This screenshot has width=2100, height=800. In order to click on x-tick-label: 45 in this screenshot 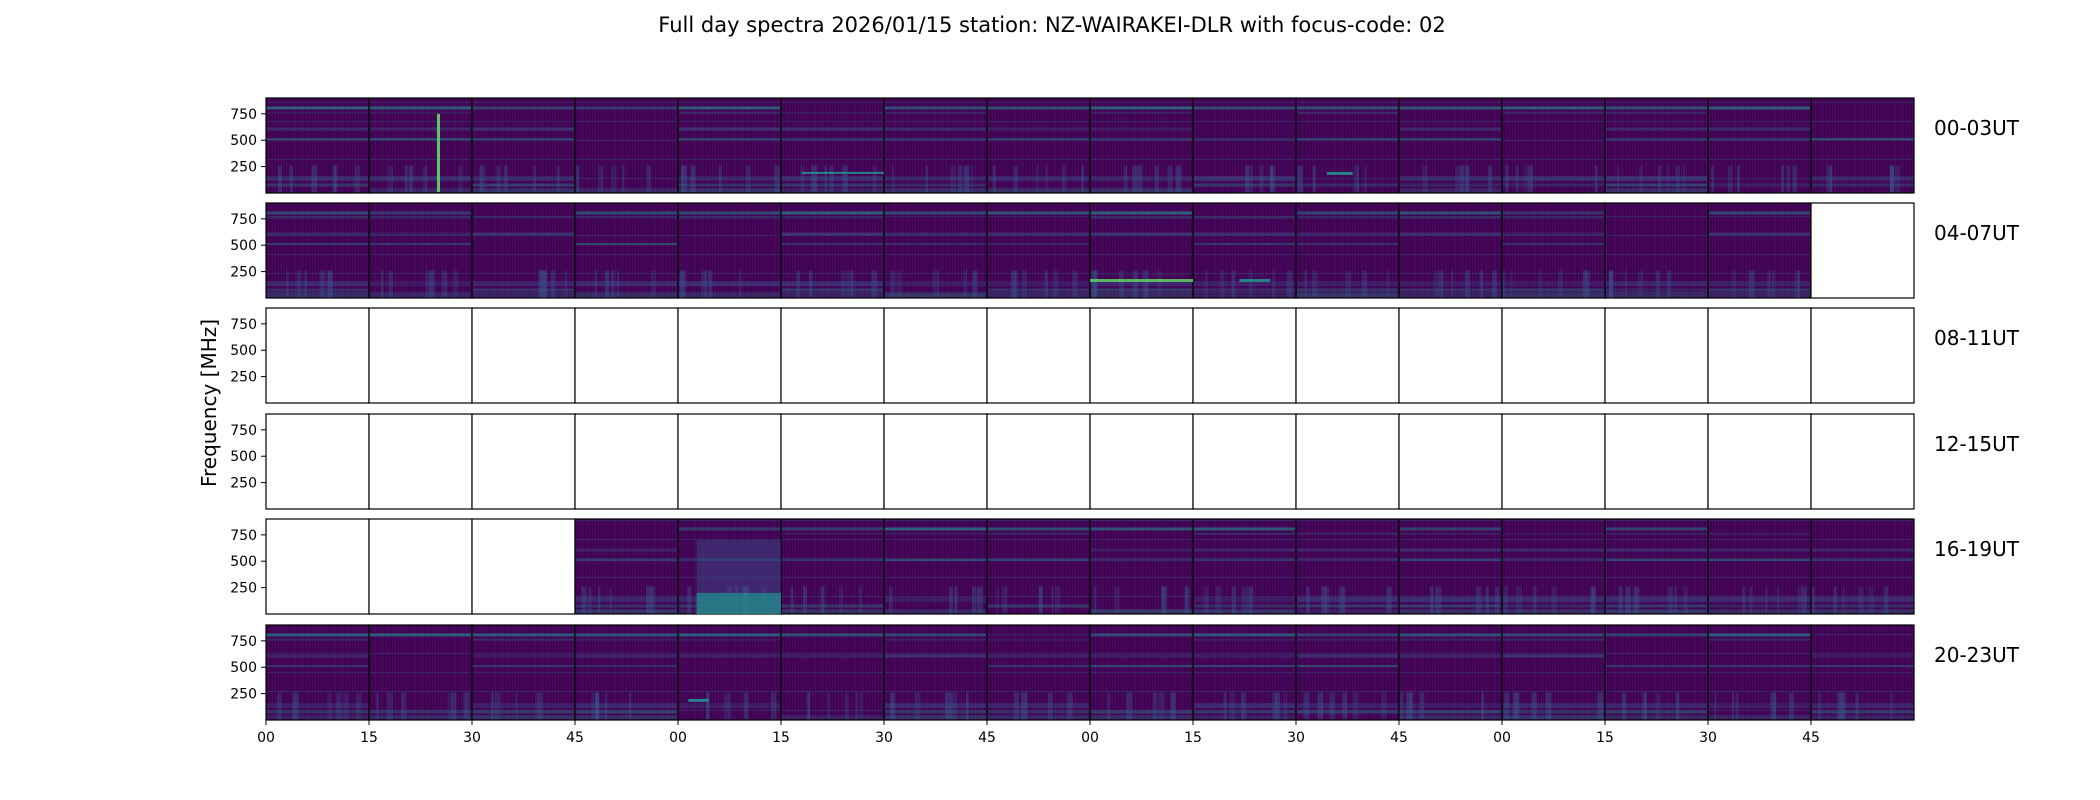, I will do `click(987, 738)`.